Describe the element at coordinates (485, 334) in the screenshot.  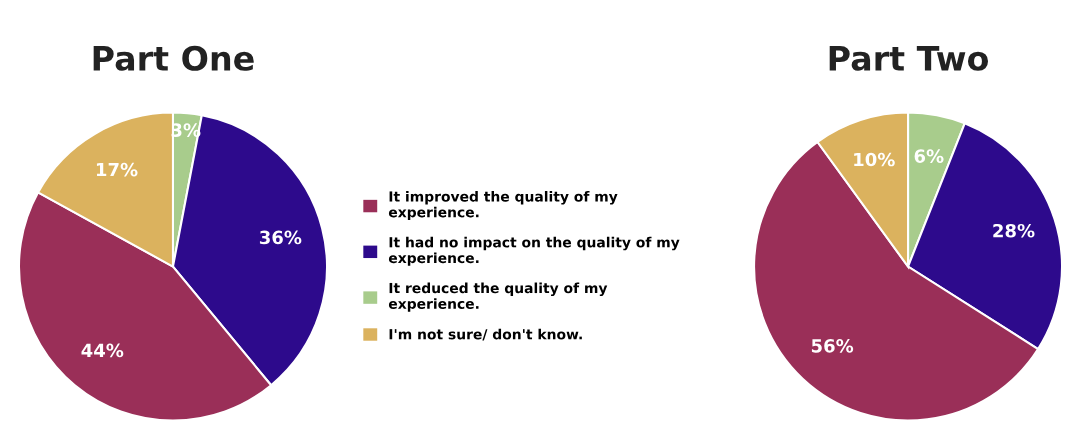
I see `legend-label: I'm not sure/ don't know.` at that location.